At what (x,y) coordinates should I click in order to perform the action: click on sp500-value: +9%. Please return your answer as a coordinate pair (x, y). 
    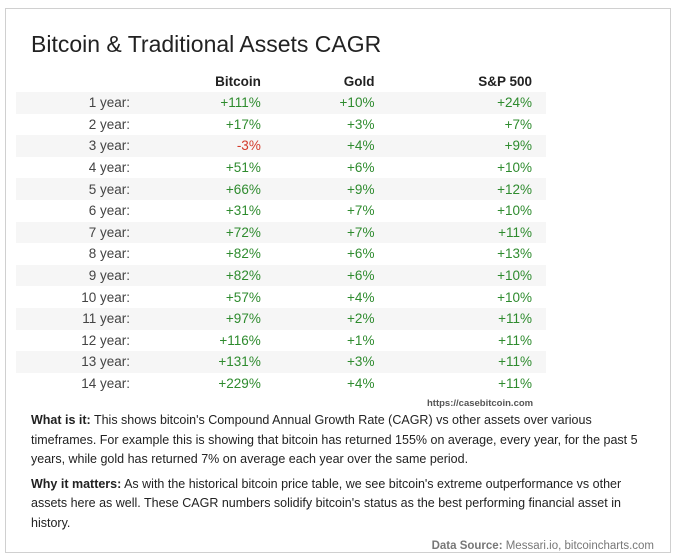
    Looking at the image, I should click on (467, 146).